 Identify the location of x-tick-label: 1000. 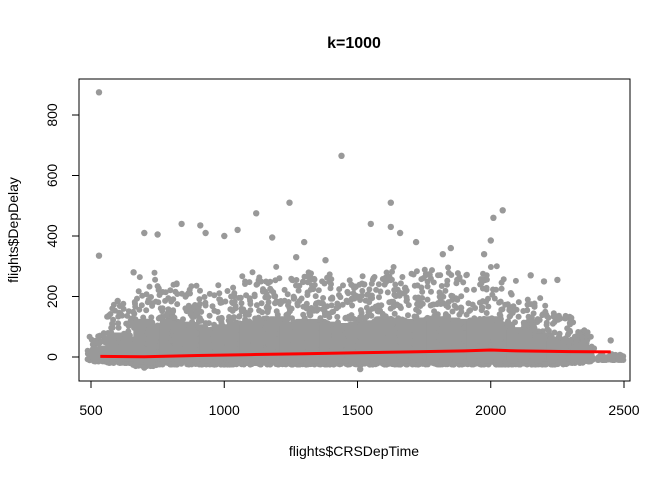
(224, 410).